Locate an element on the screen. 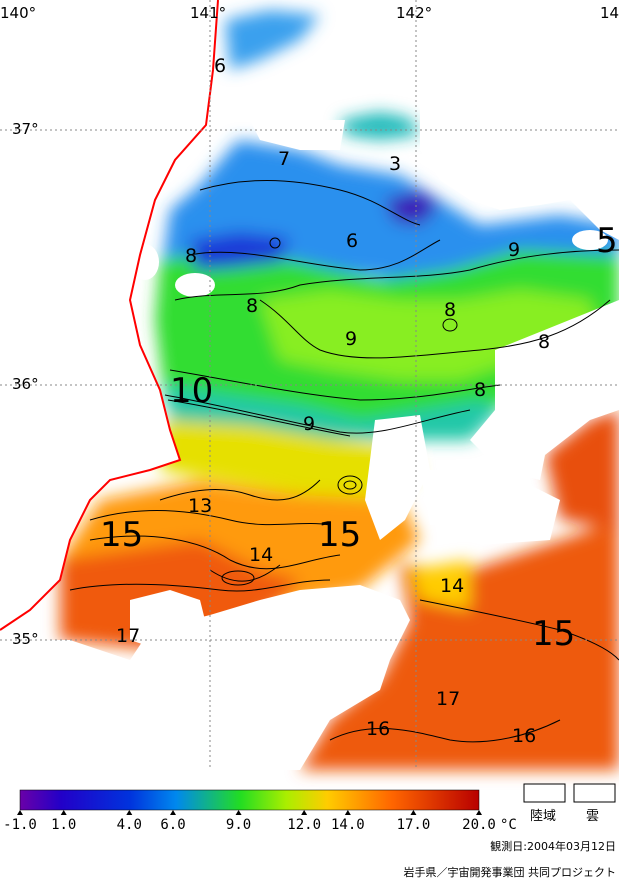 The image size is (619, 881). iso-label: 7 is located at coordinates (284, 159).